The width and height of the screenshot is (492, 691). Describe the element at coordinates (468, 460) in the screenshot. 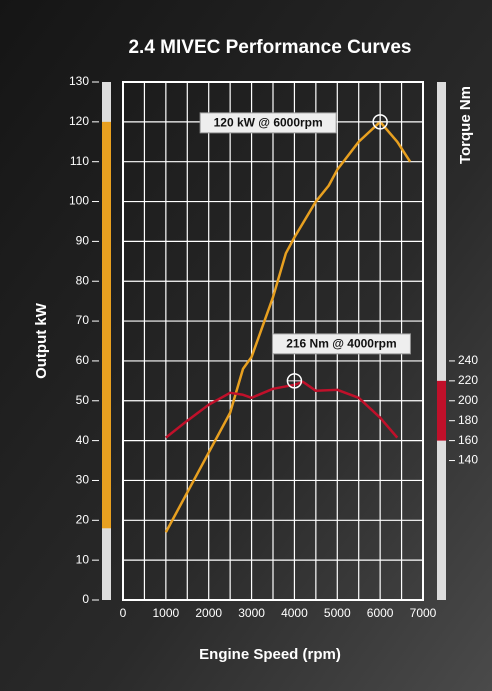

I see `y2-tick-label: 140` at that location.